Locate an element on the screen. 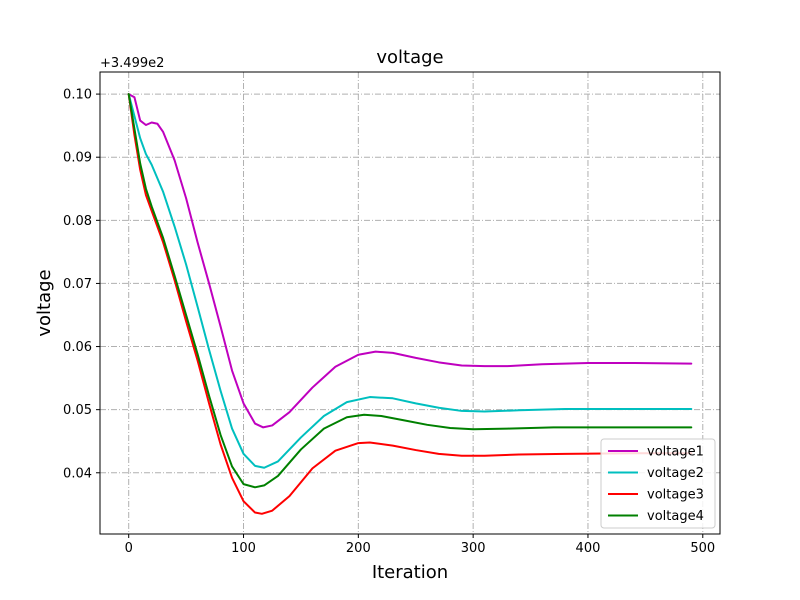  legend: voltage1 voltage2 voltage3 voltage4 is located at coordinates (658, 483).